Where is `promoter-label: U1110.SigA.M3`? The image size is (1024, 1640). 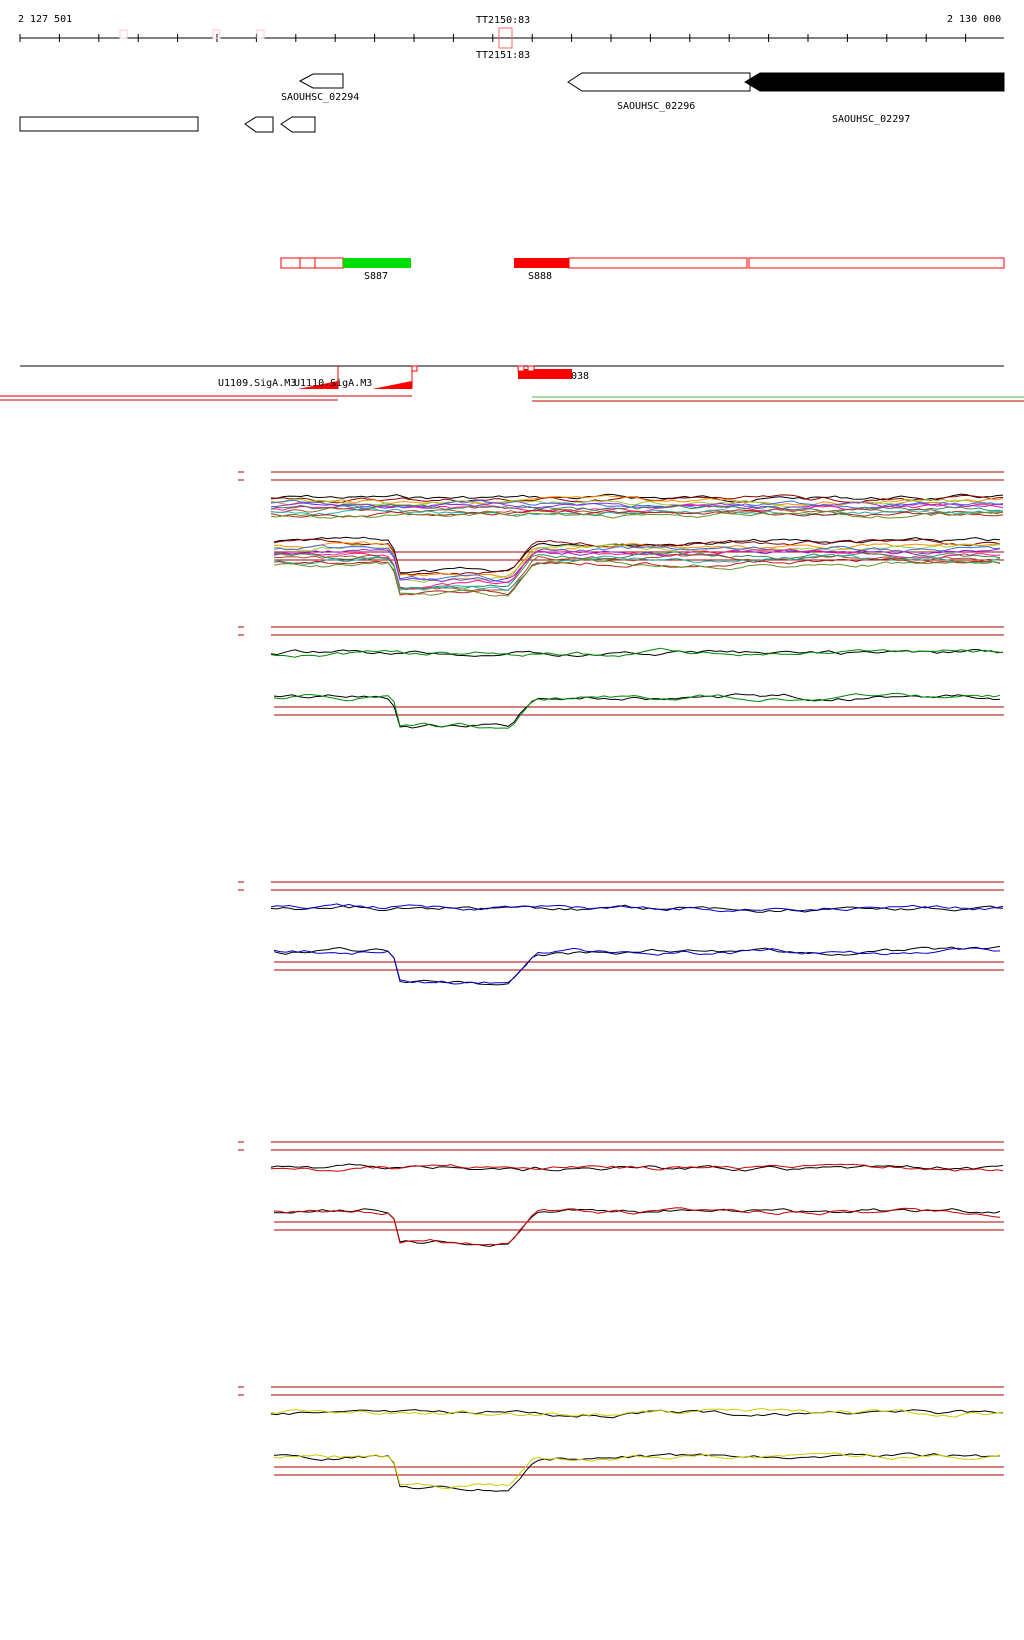
promoter-label: U1110.SigA.M3 is located at coordinates (333, 383).